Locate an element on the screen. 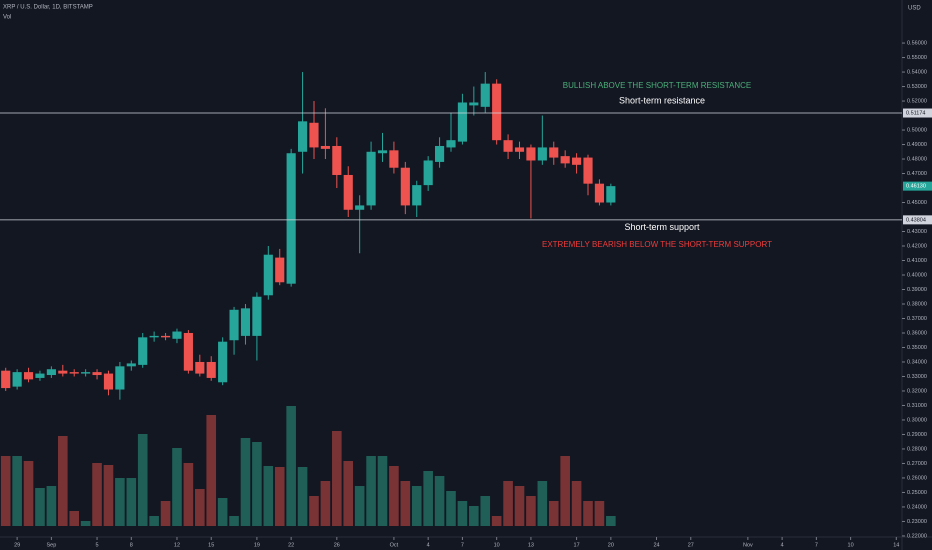 Image resolution: width=932 pixels, height=550 pixels. y-tick-label: 0.52000 is located at coordinates (917, 101).